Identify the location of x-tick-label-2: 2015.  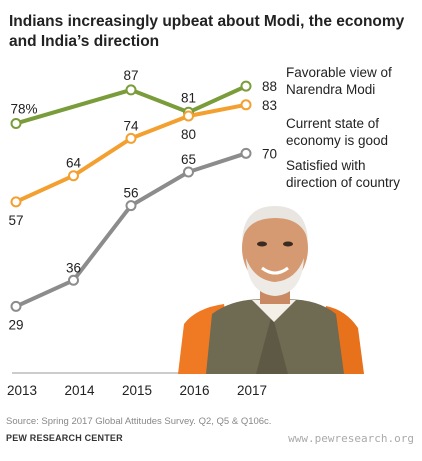
(137, 390).